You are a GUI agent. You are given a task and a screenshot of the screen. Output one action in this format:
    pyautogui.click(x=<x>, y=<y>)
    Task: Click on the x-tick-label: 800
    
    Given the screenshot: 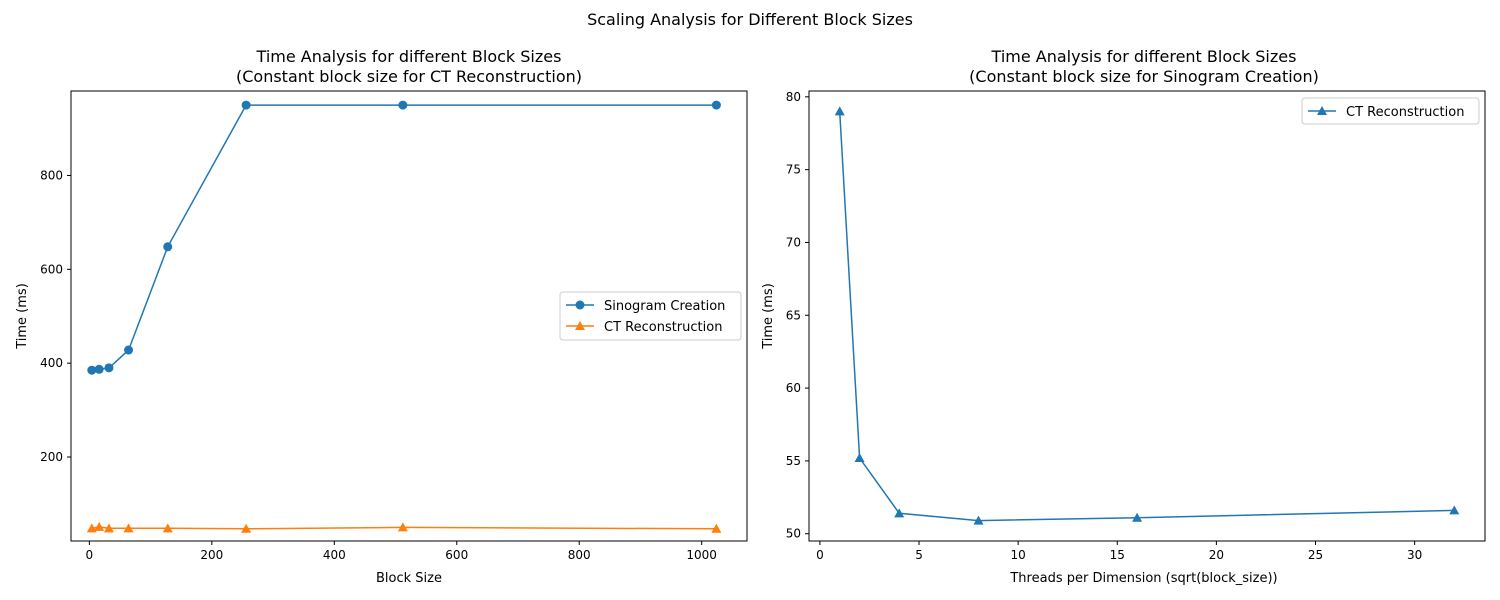 What is the action you would take?
    pyautogui.click(x=579, y=555)
    